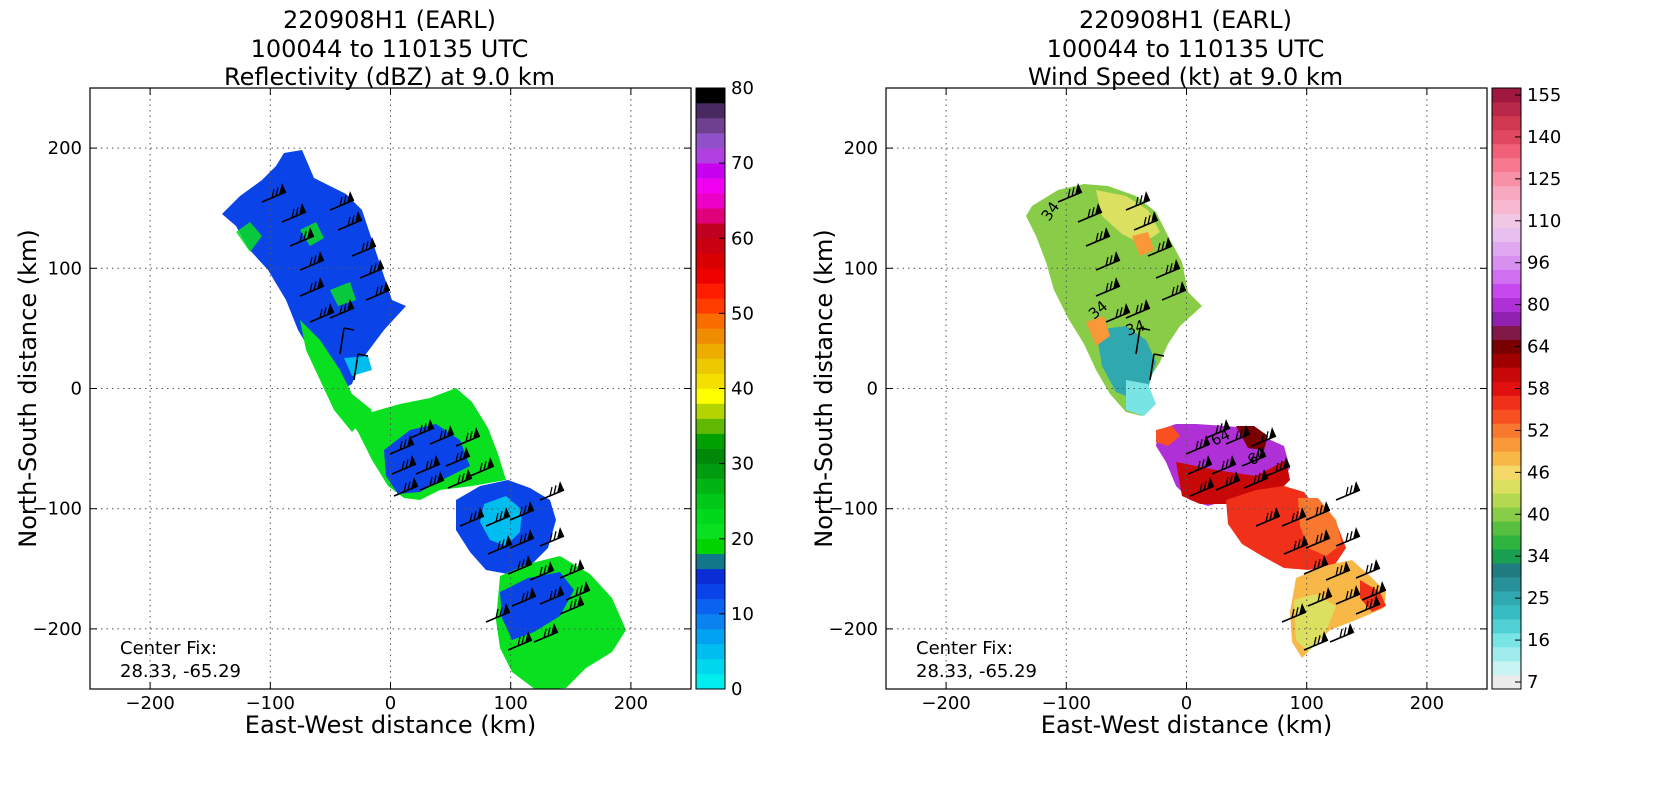  What do you see at coordinates (1185, 77) in the screenshot?
I see `title-line-field: Wind Speed (kt) at 9.0 km` at bounding box center [1185, 77].